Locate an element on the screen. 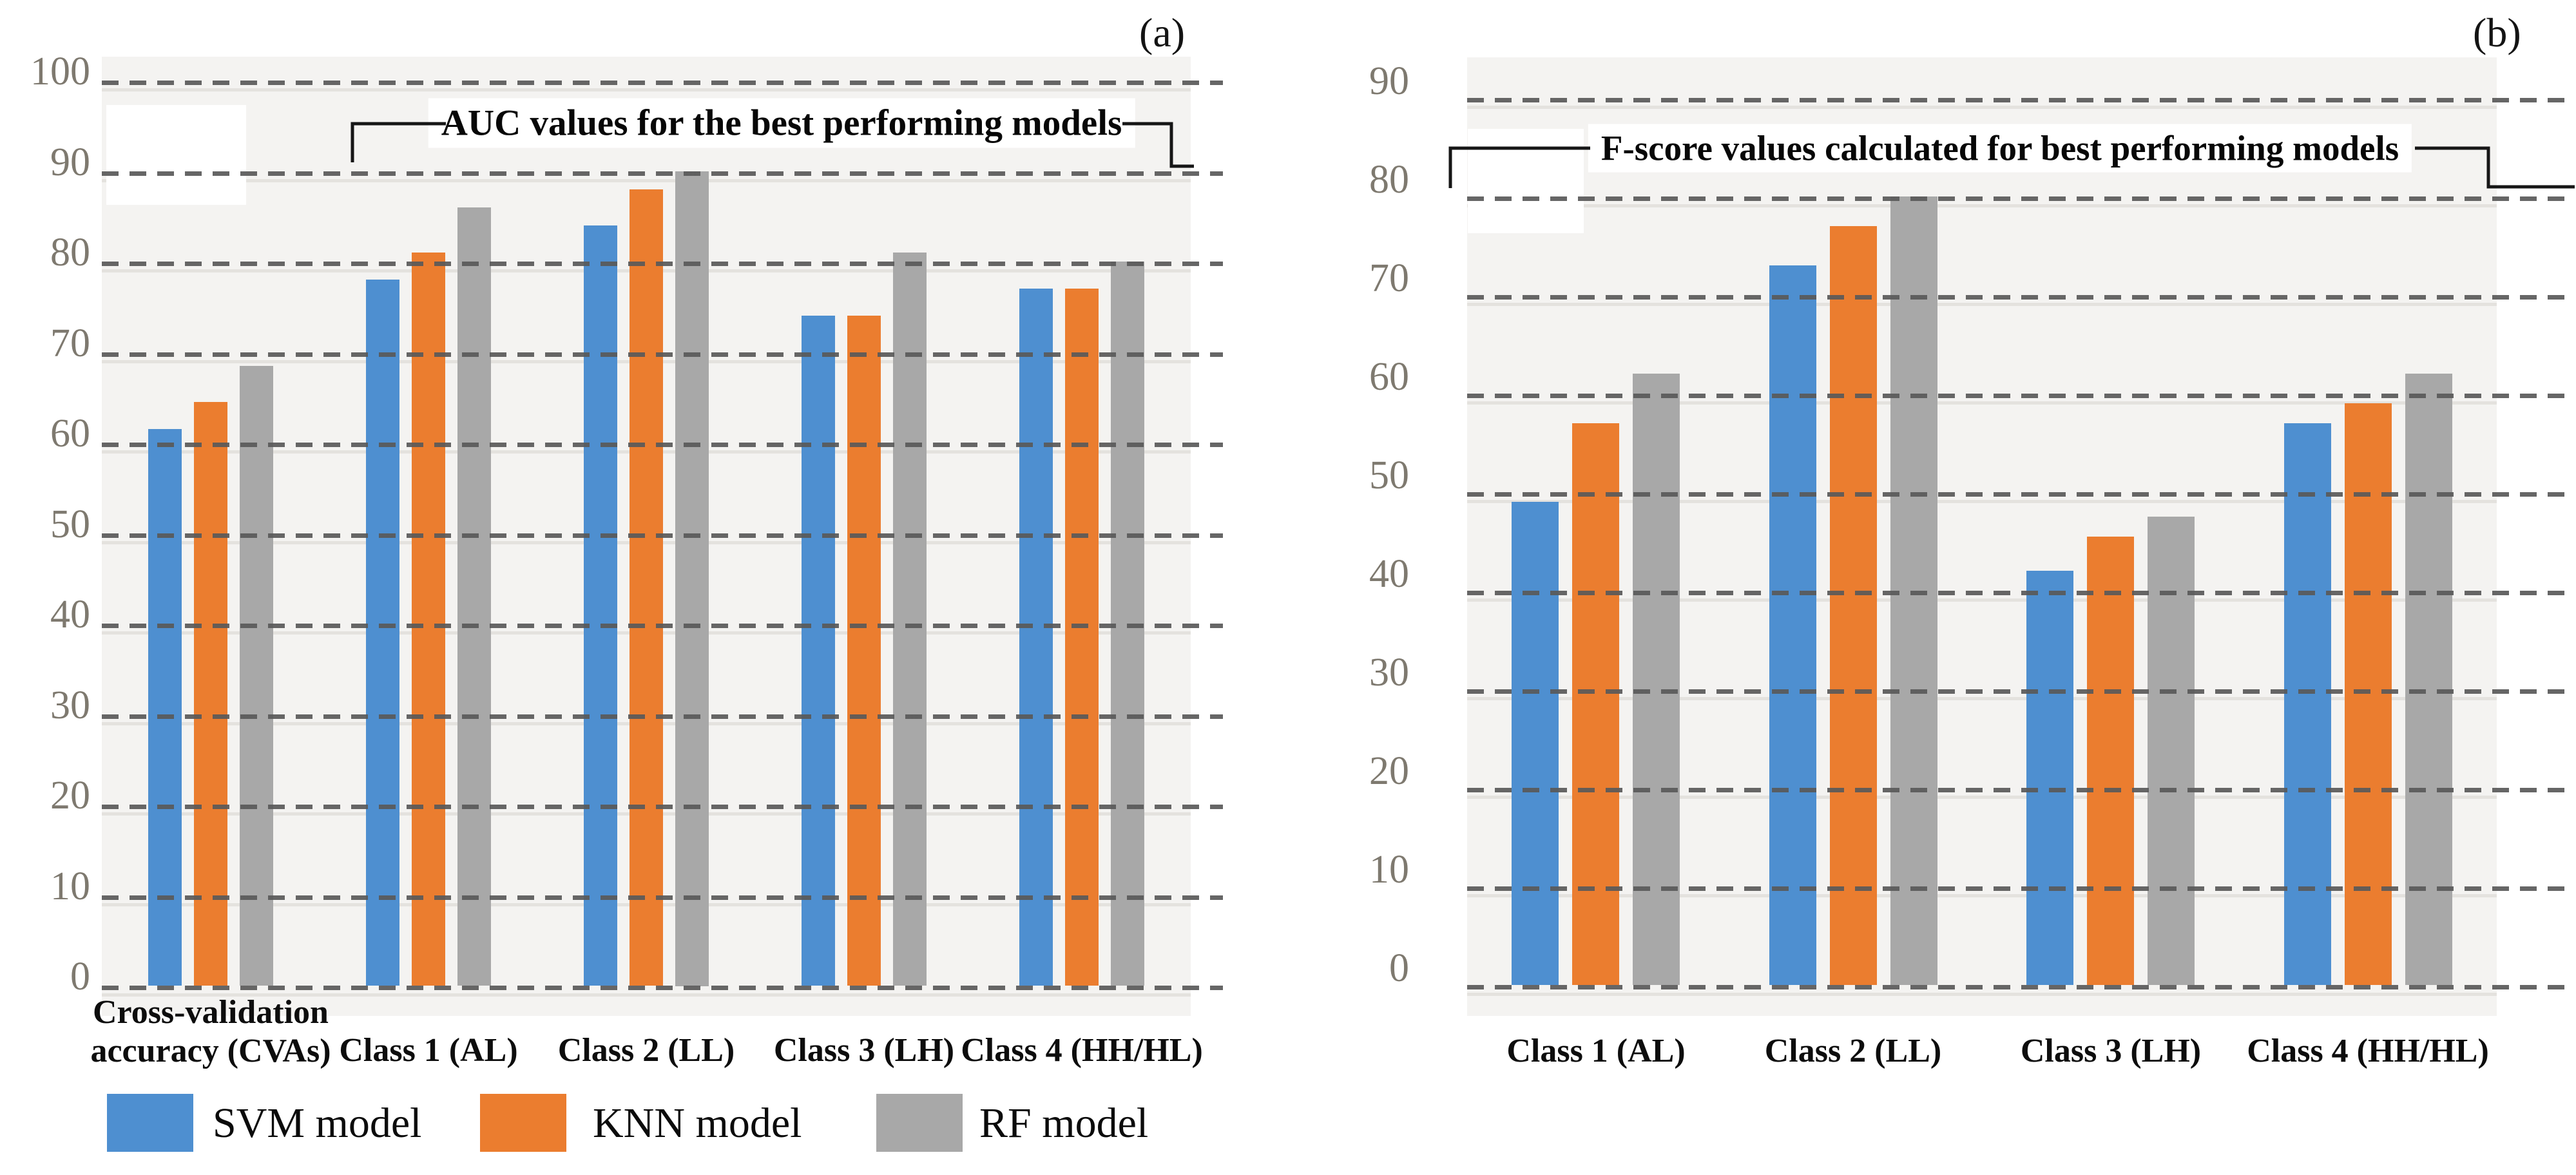  legend-label-rf: RF model is located at coordinates (1064, 1123).